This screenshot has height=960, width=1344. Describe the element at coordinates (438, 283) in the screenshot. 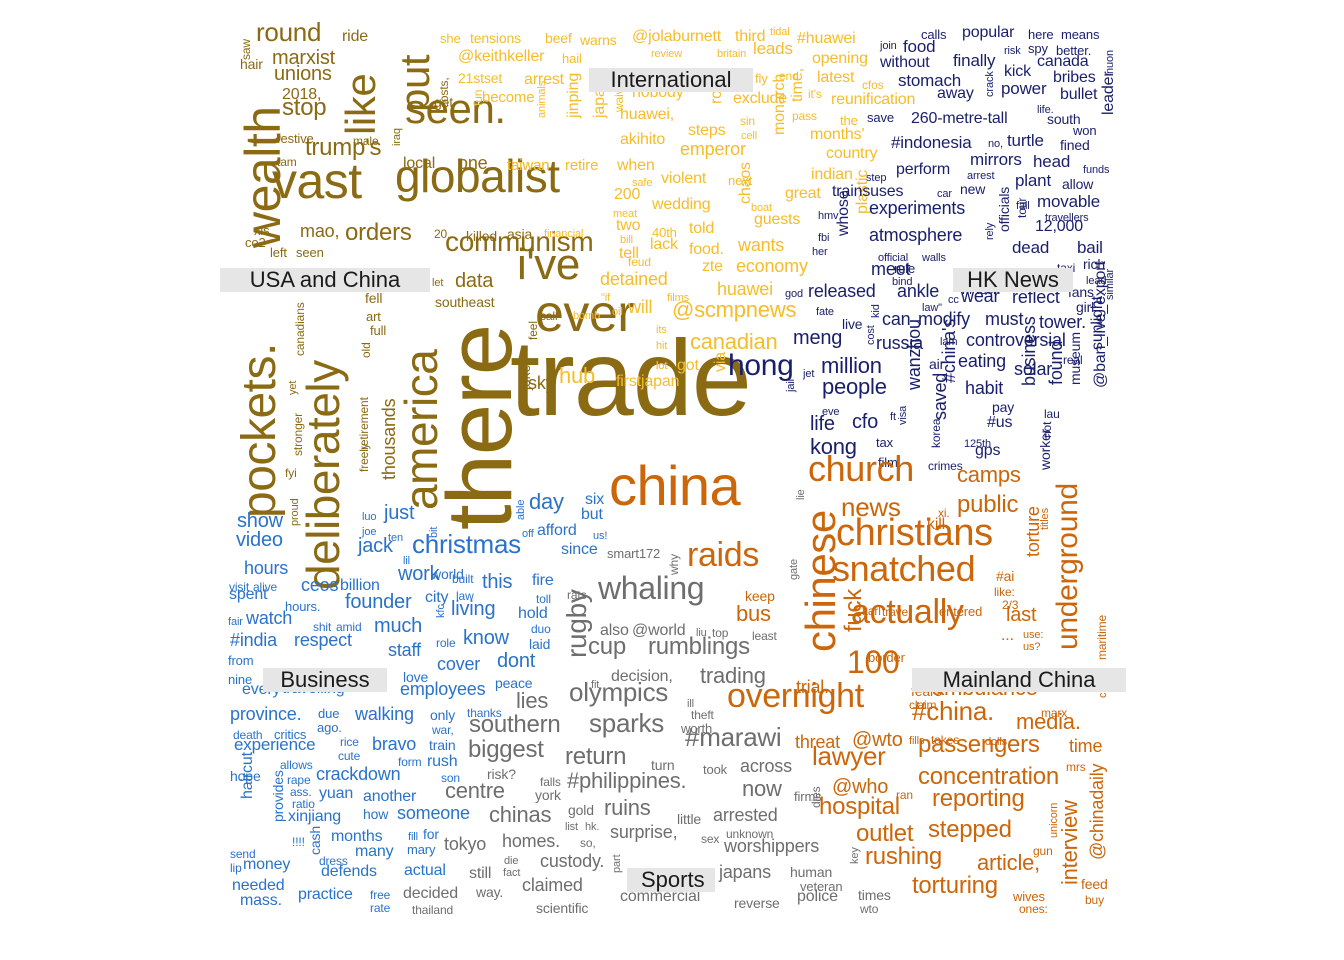

I see `word-usa-china-let: let` at that location.